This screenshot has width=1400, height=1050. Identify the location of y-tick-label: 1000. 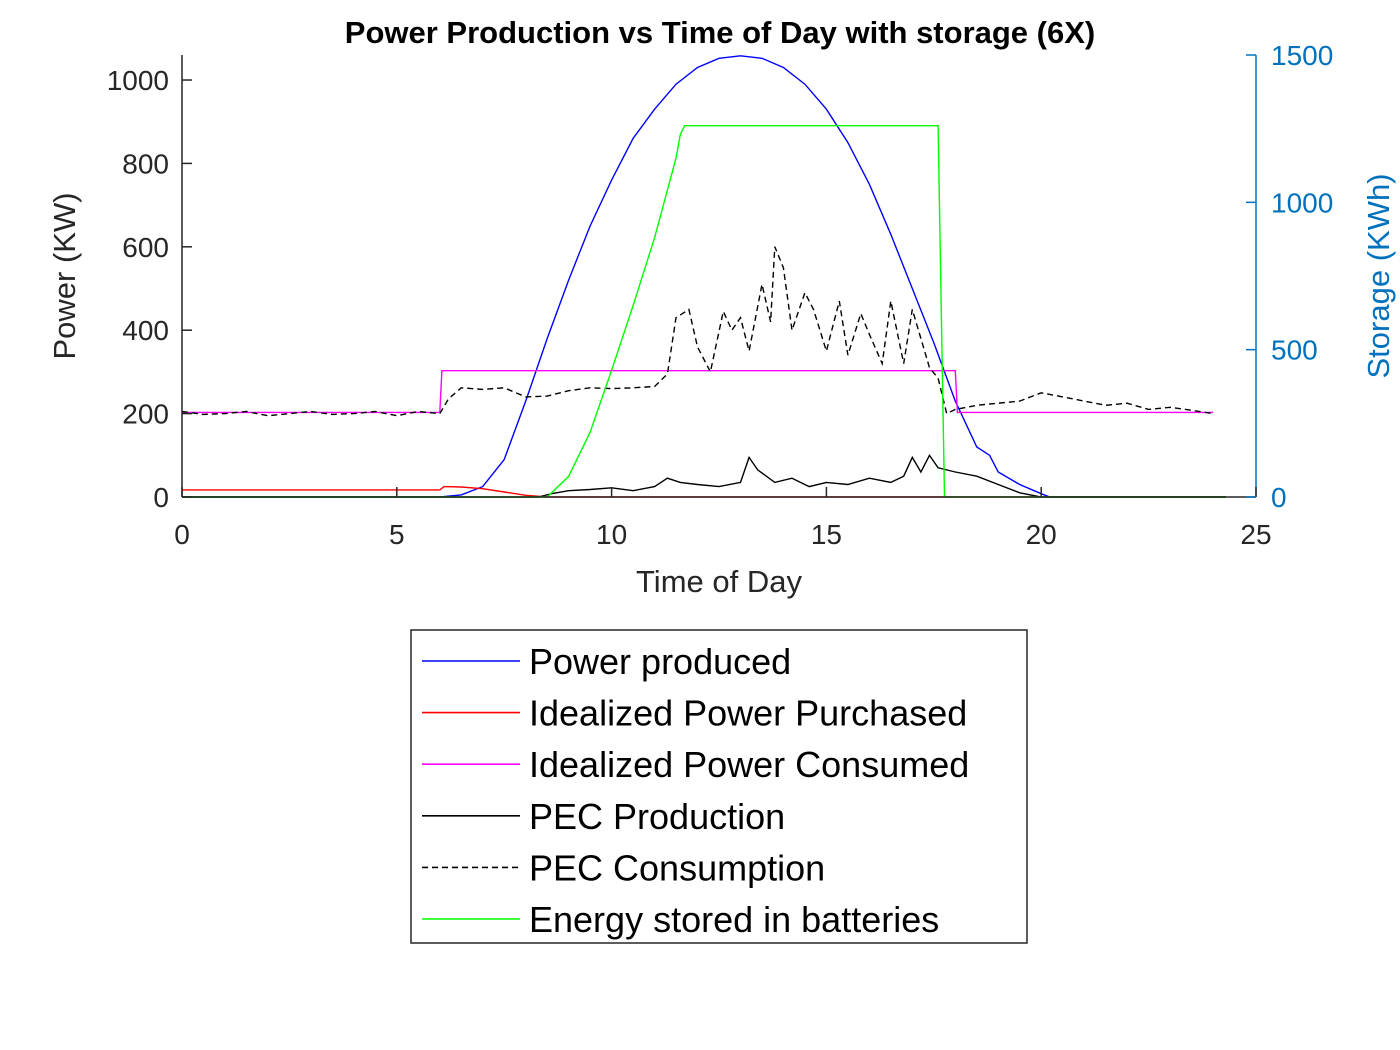
(138, 80).